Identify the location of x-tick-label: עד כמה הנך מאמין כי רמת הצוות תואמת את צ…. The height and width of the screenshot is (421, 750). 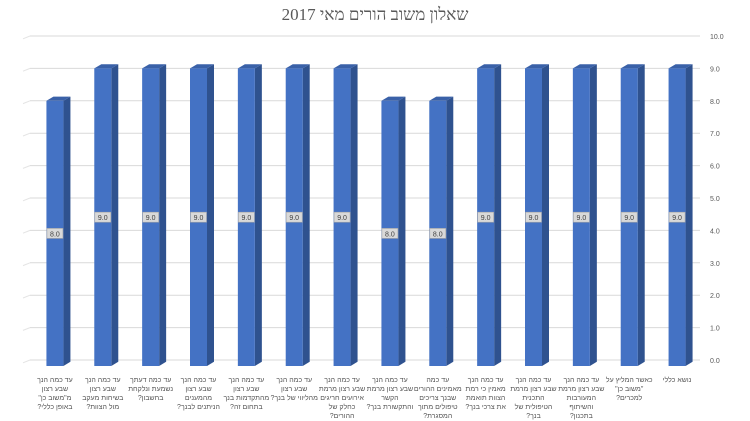
(485, 394).